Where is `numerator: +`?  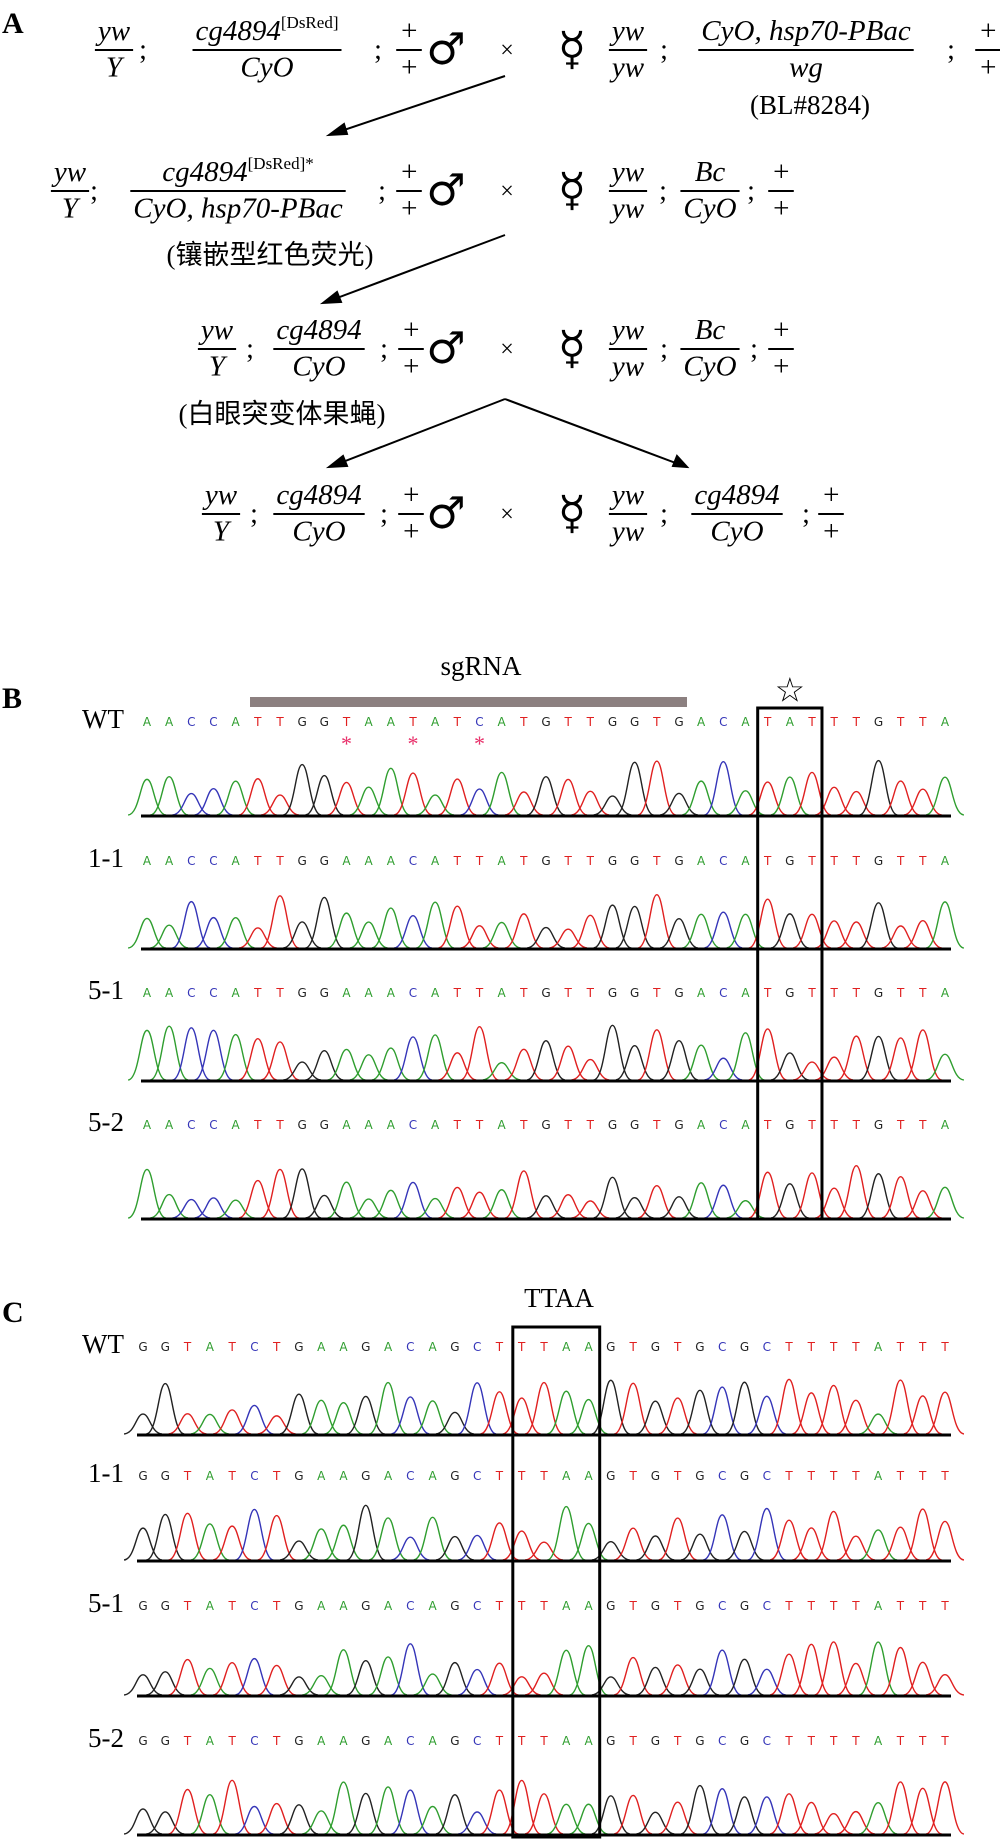 numerator: + is located at coordinates (411, 495).